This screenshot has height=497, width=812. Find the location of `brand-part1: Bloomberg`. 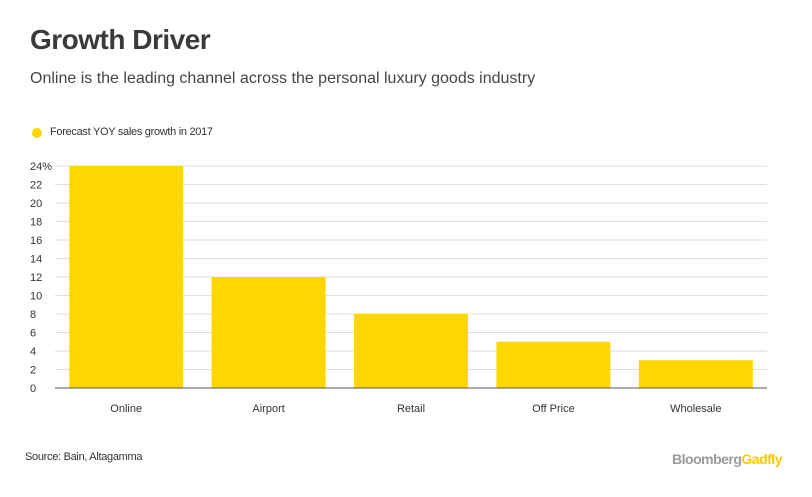

brand-part1: Bloomberg is located at coordinates (707, 459).